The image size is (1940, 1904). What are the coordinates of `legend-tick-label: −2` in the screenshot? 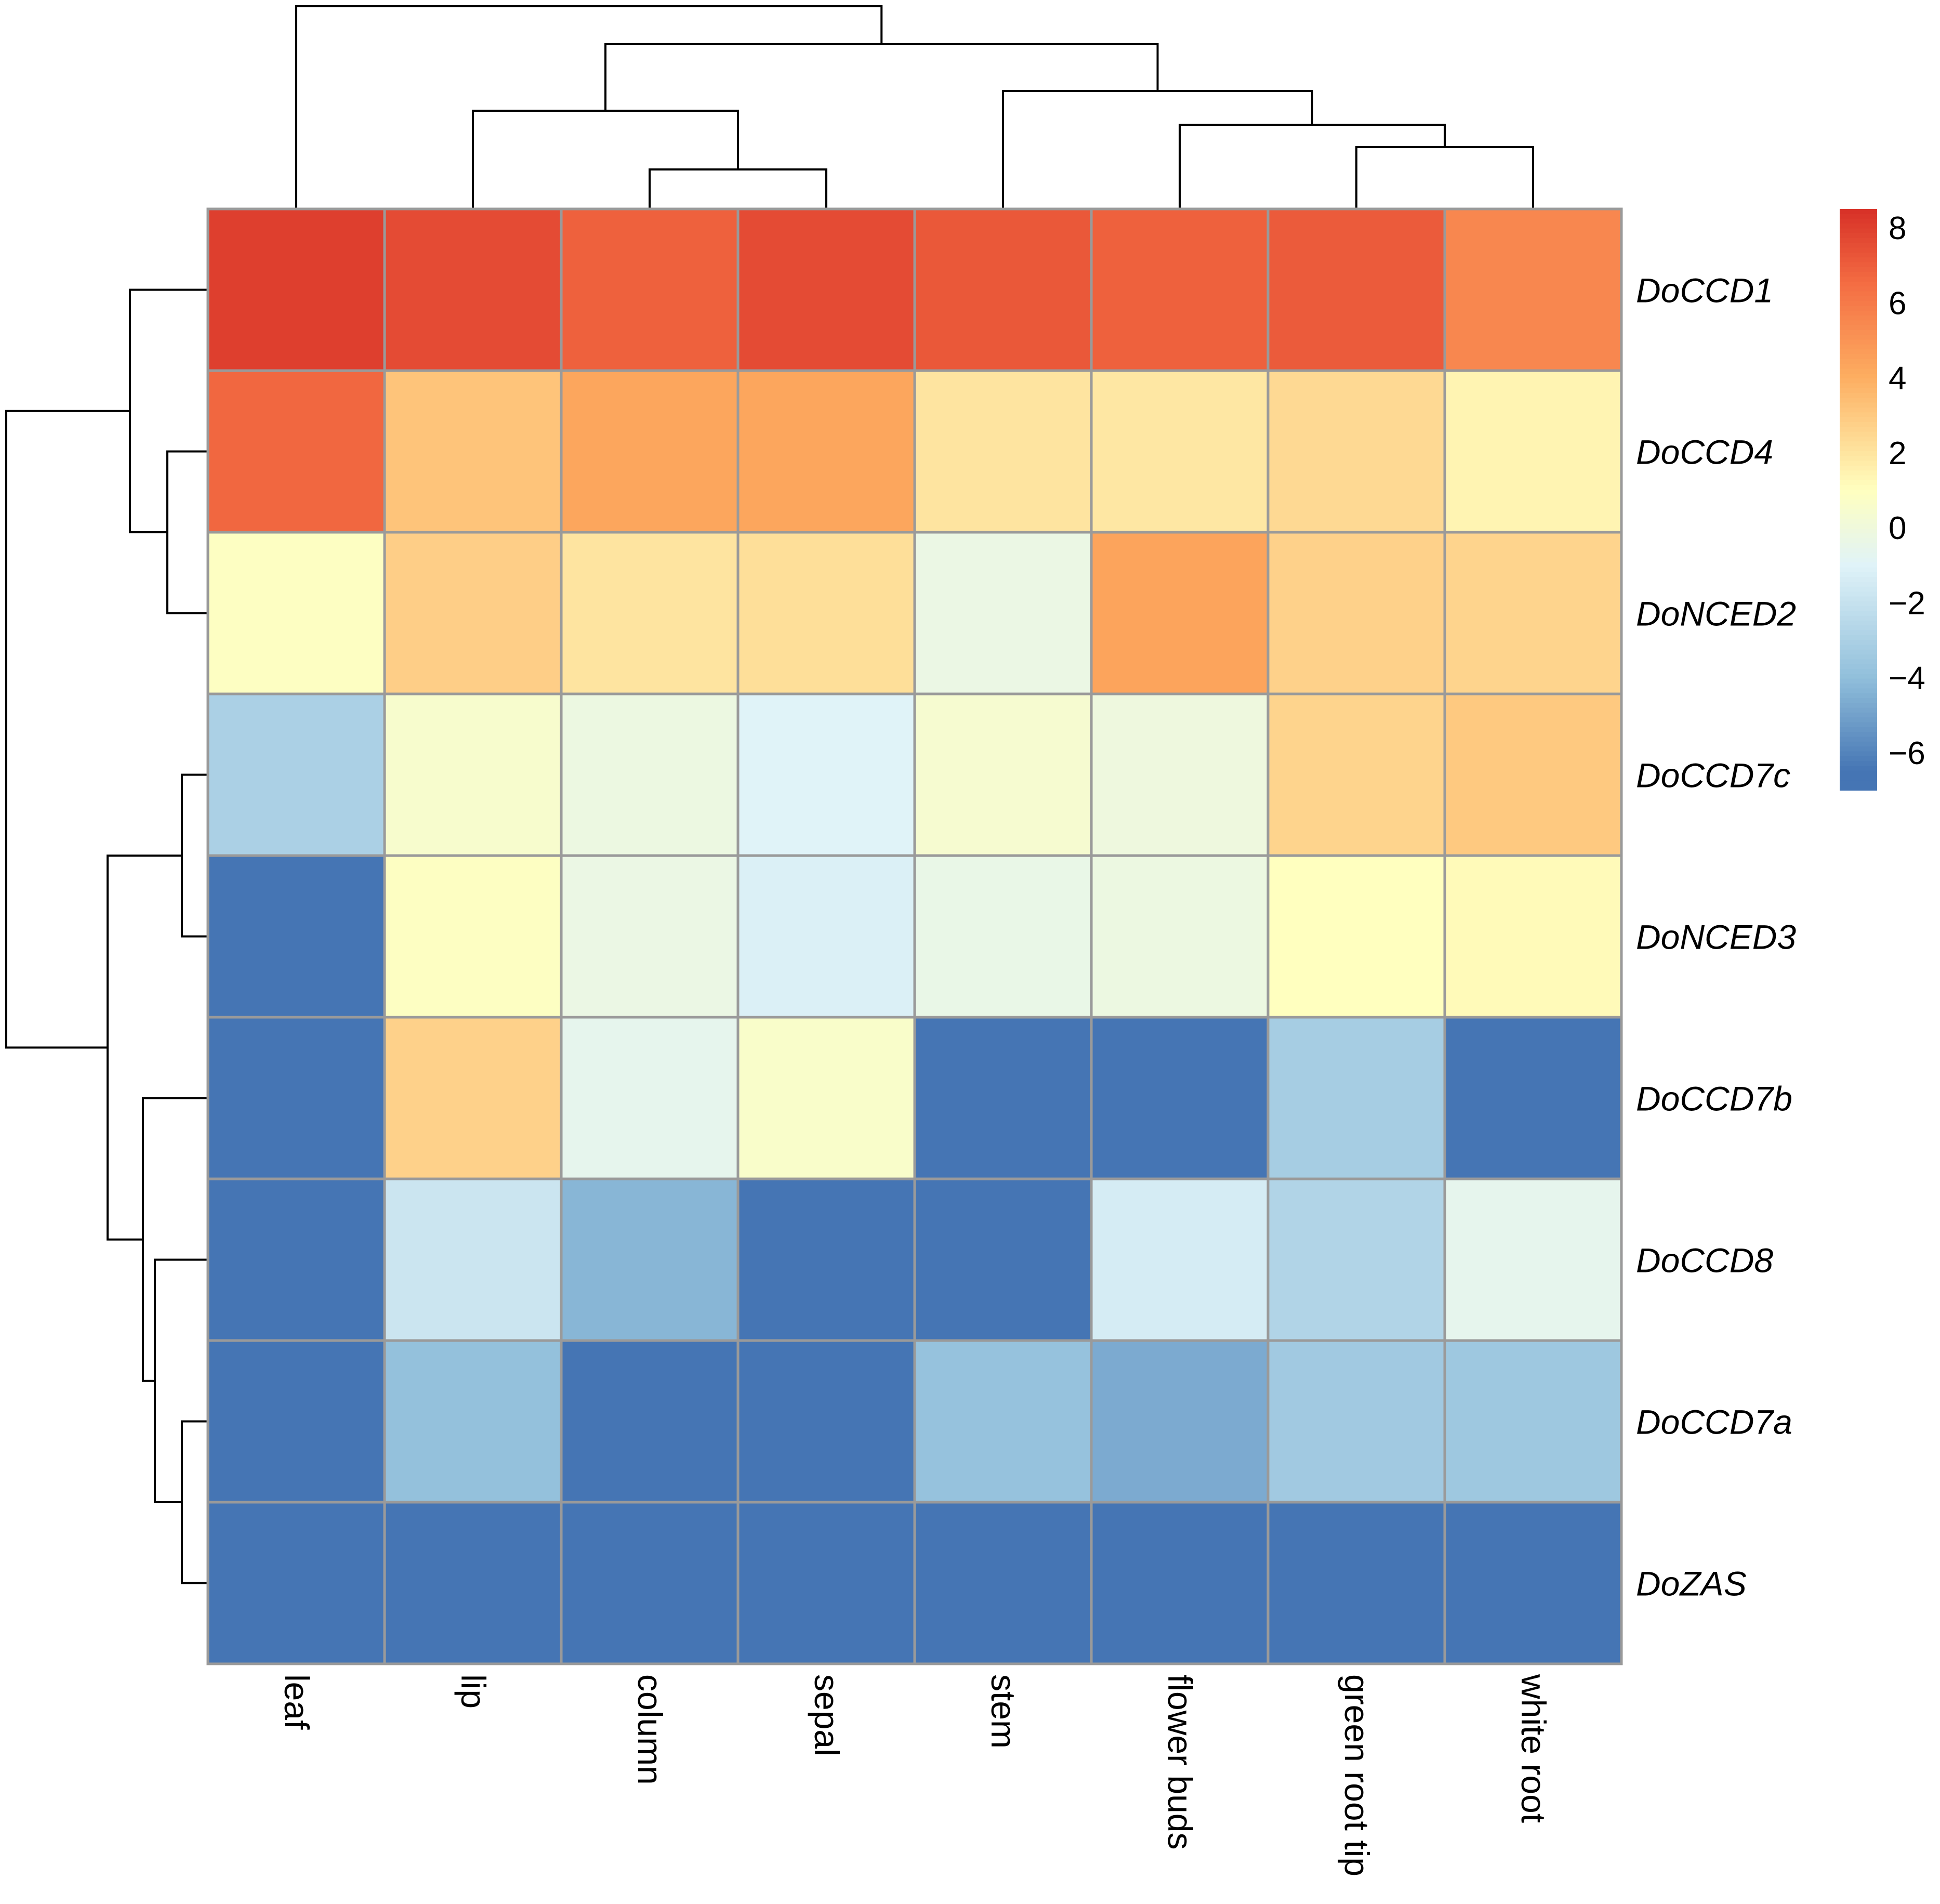 It's located at (1907, 603).